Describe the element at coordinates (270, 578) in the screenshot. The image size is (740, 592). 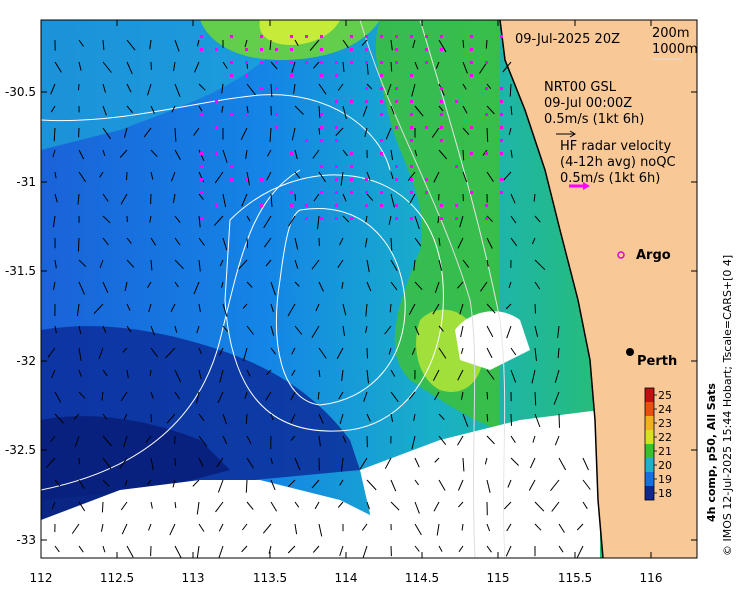
I see `x-tick-label: 113.5` at that location.